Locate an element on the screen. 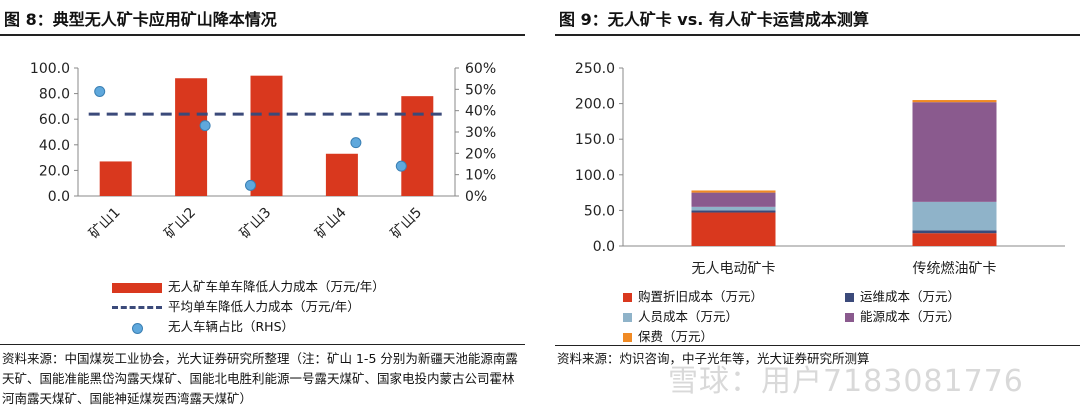 This screenshot has height=409, width=1080. y-tick-label: 150.0 is located at coordinates (595, 140).